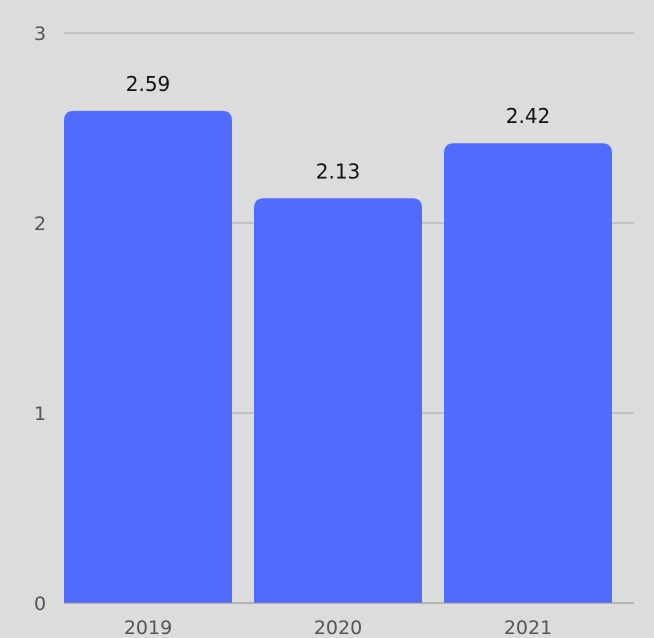 Image resolution: width=654 pixels, height=638 pixels. Describe the element at coordinates (40, 34) in the screenshot. I see `y-tick-label: 3` at that location.